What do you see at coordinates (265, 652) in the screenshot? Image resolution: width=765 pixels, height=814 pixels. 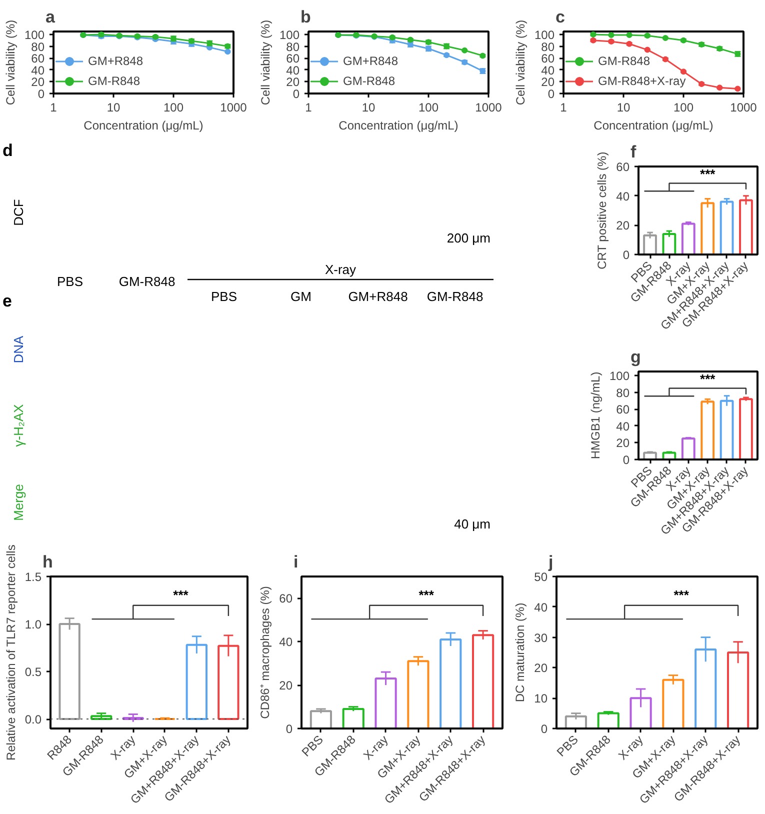 I see `y-axis-title: CD86⁺ macrophages (%)` at bounding box center [265, 652].